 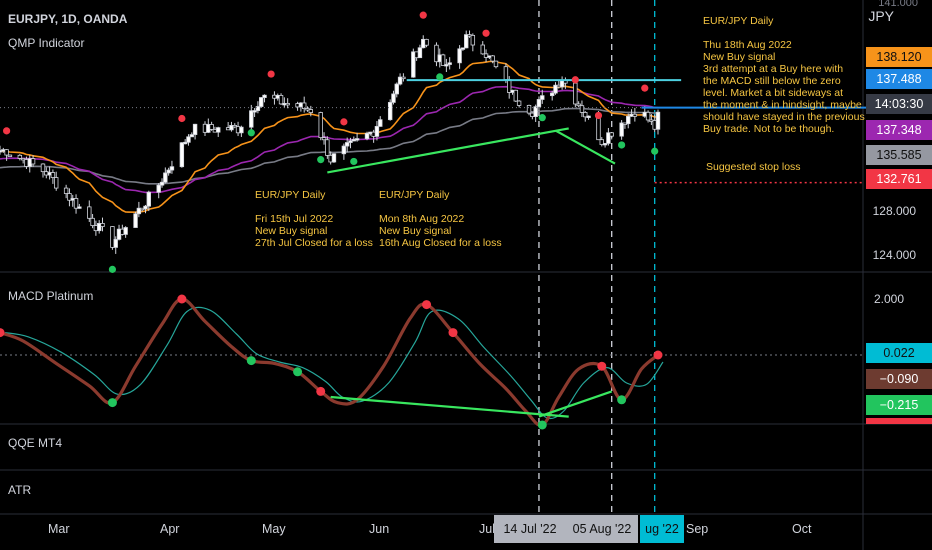 What do you see at coordinates (662, 529) in the screenshot?
I see `x-date-highlight: ug '22` at bounding box center [662, 529].